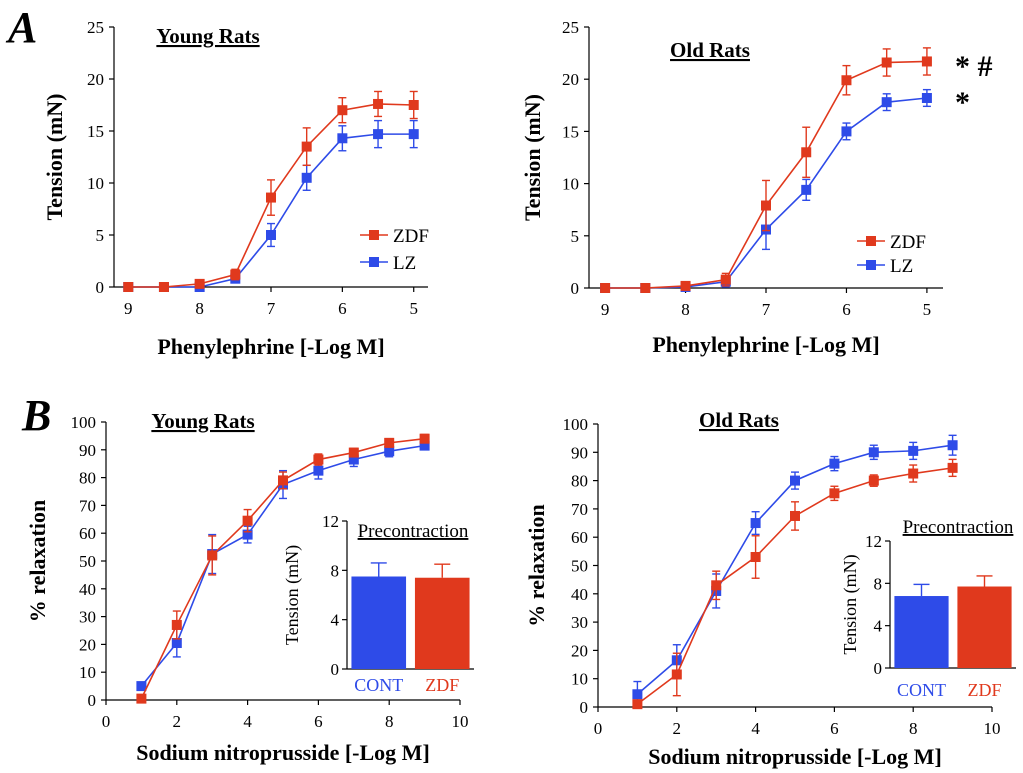 This screenshot has width=1023, height=773. Describe the element at coordinates (335, 570) in the screenshot. I see `inset-y-tick-label: 8` at that location.